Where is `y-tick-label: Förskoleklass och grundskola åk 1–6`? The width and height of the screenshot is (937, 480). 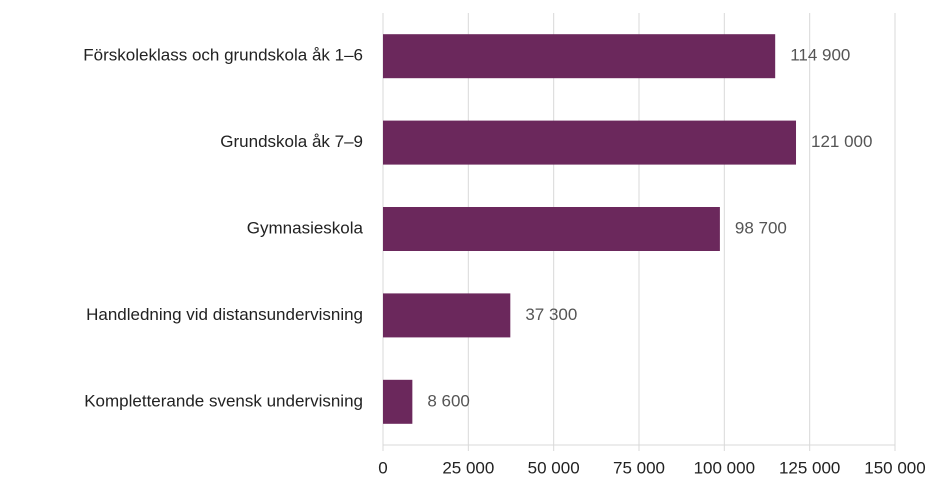 y-tick-label: Förskoleklass och grundskola åk 1–6 is located at coordinates (223, 55).